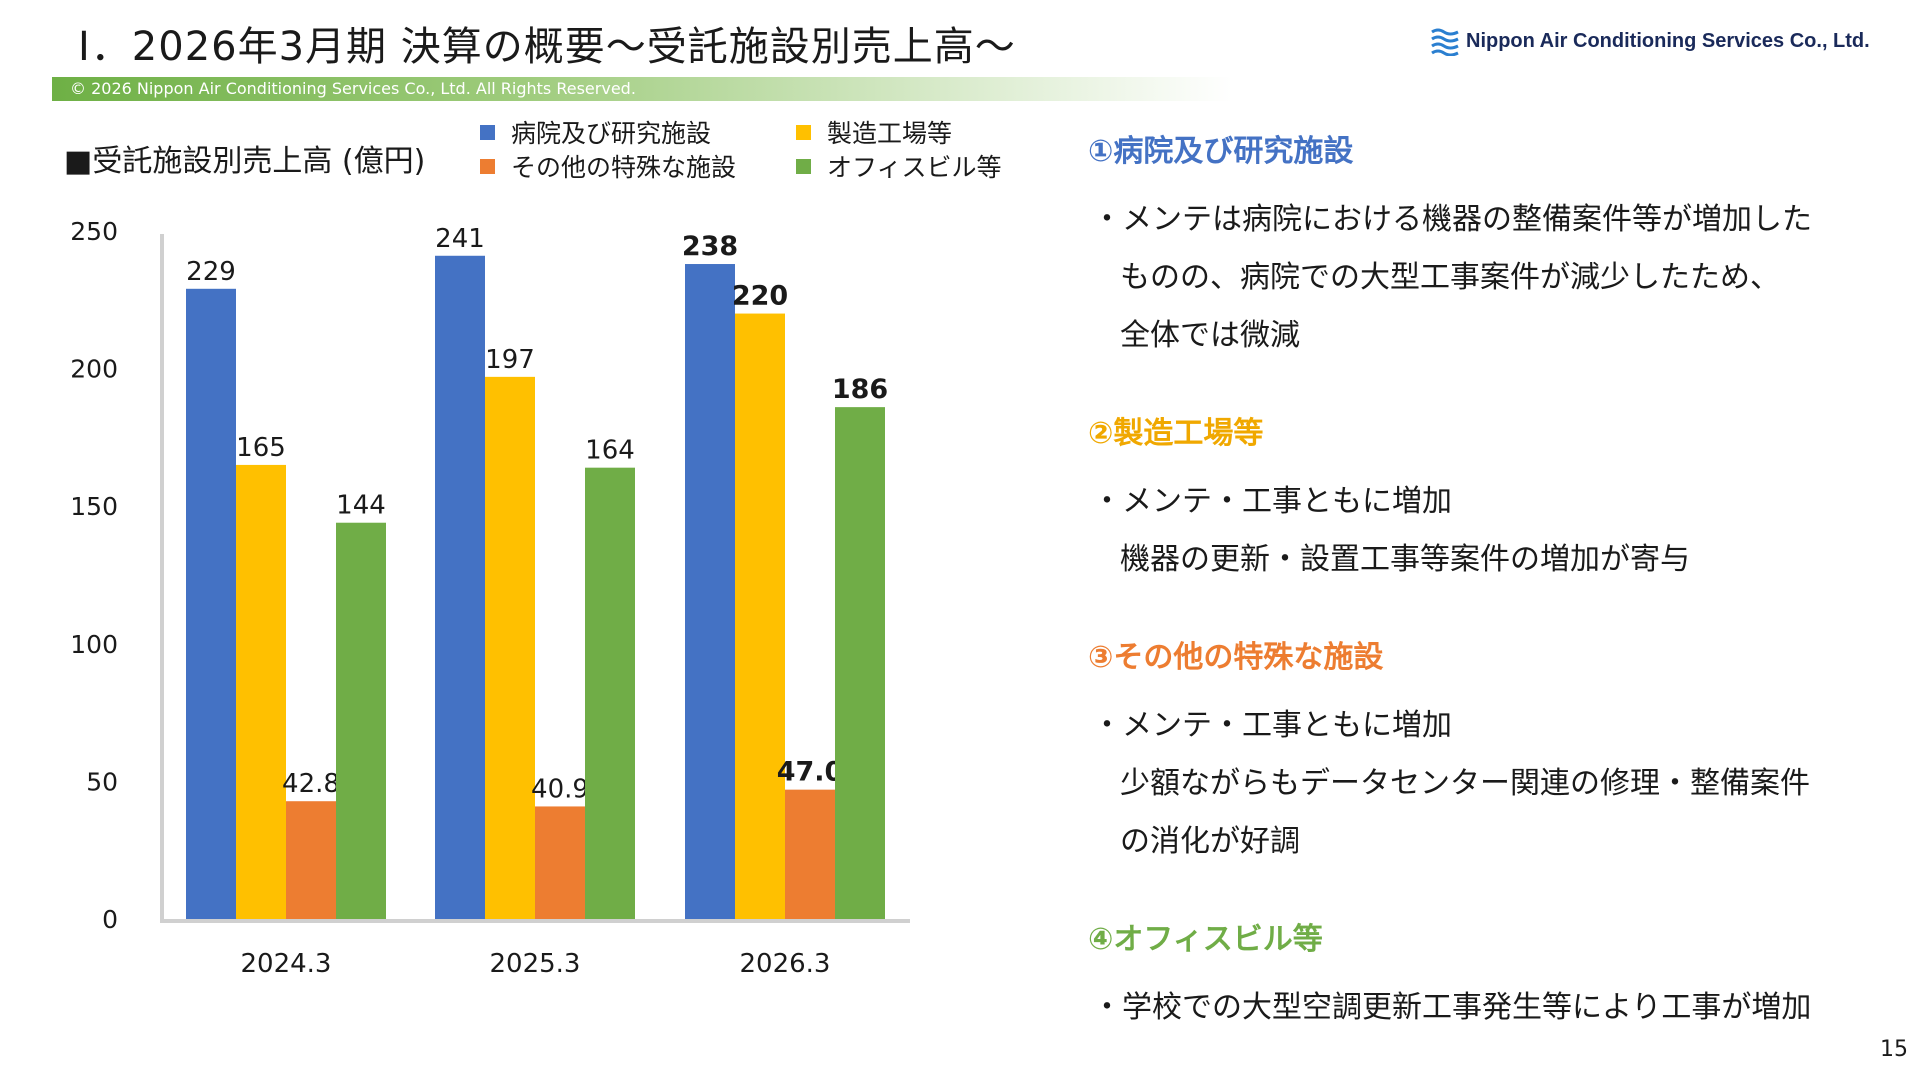  Describe the element at coordinates (890, 133) in the screenshot. I see `legend-label: 製造工場等` at that location.